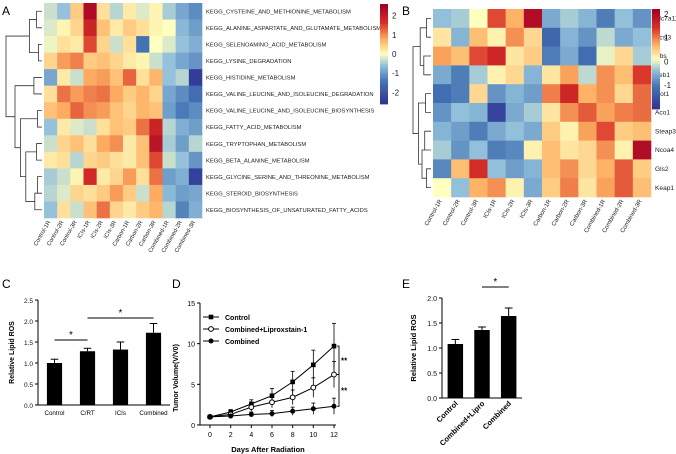 The height and width of the screenshot is (454, 676). Describe the element at coordinates (434, 212) in the screenshot. I see `b-column-label: Control-1R` at that location.